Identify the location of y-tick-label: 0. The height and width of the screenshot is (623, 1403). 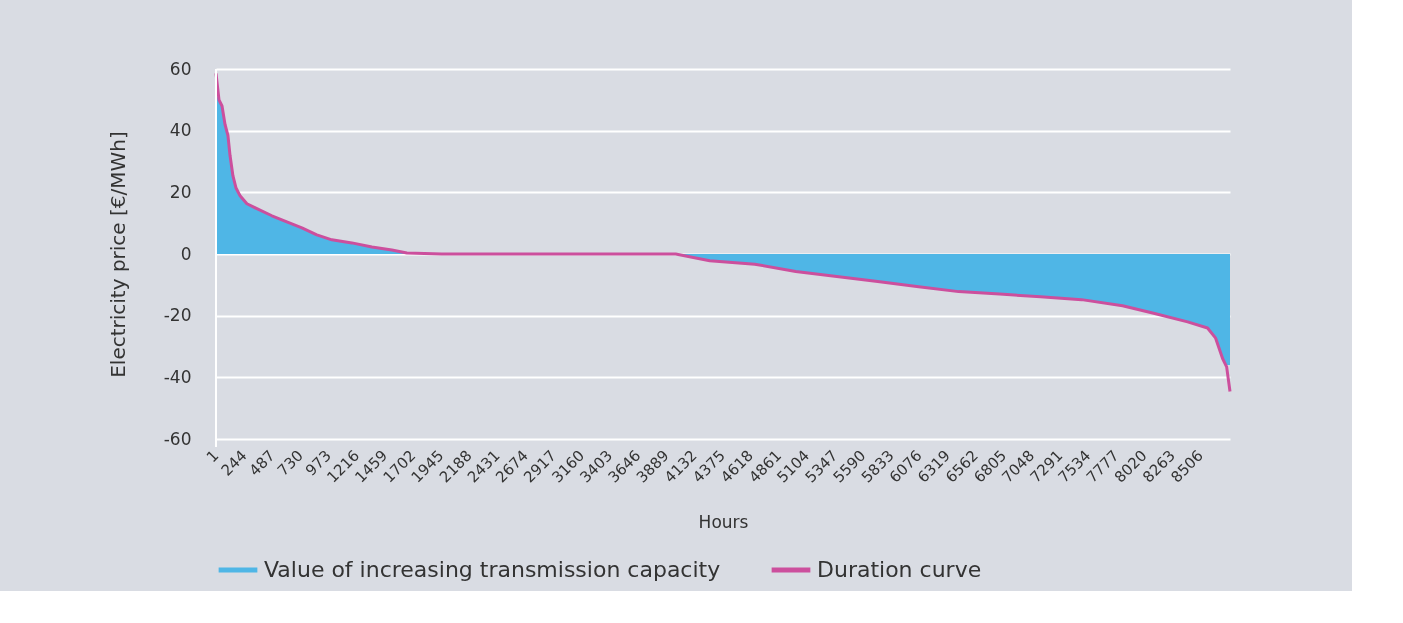
(186, 253).